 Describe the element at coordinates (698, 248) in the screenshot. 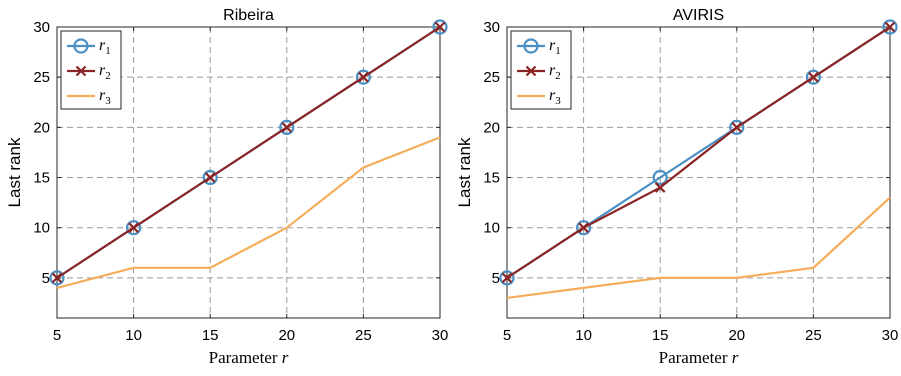

I see `series-line-r3` at that location.